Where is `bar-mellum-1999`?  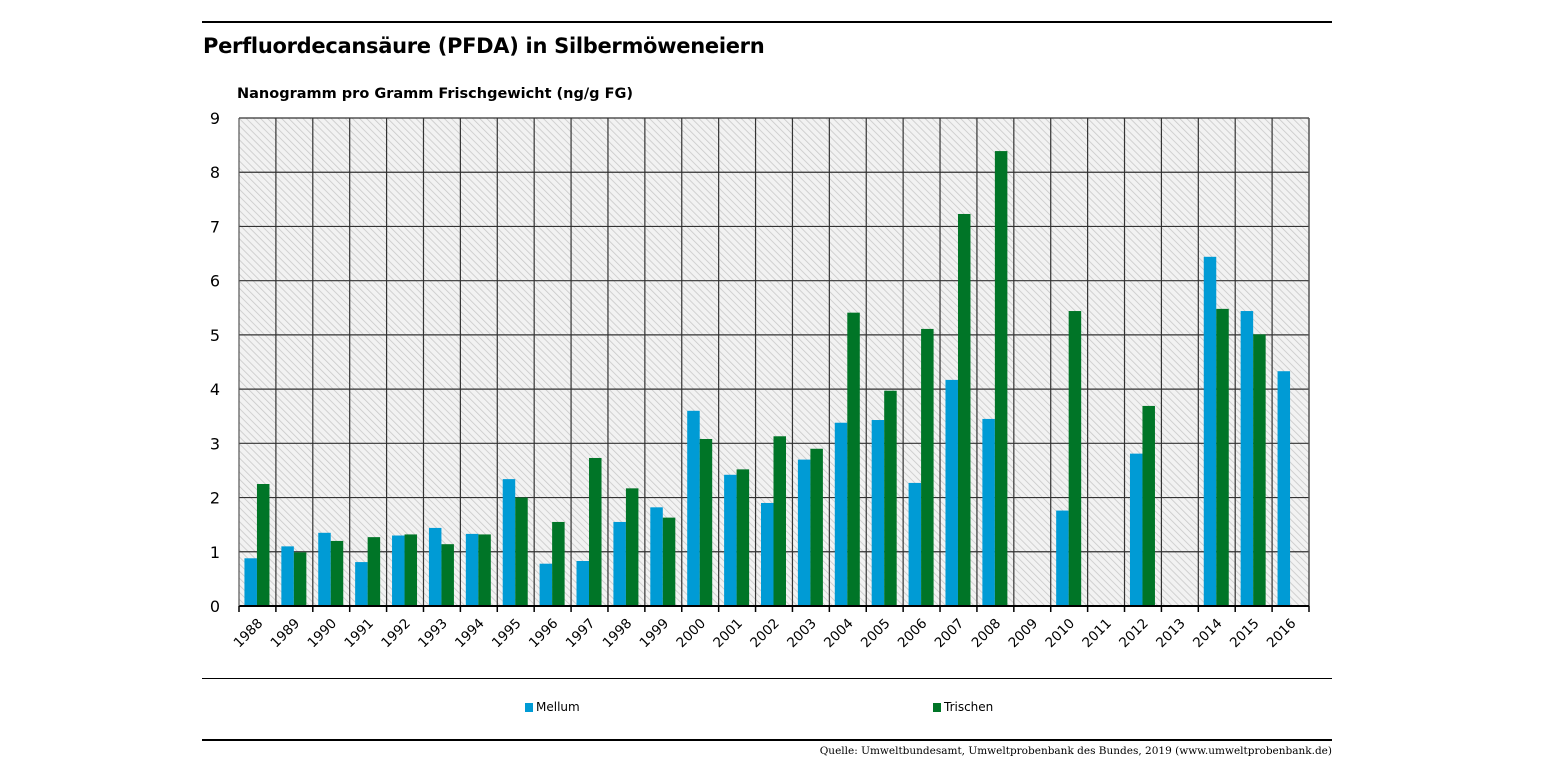
bar-mellum-1999 is located at coordinates (656, 556).